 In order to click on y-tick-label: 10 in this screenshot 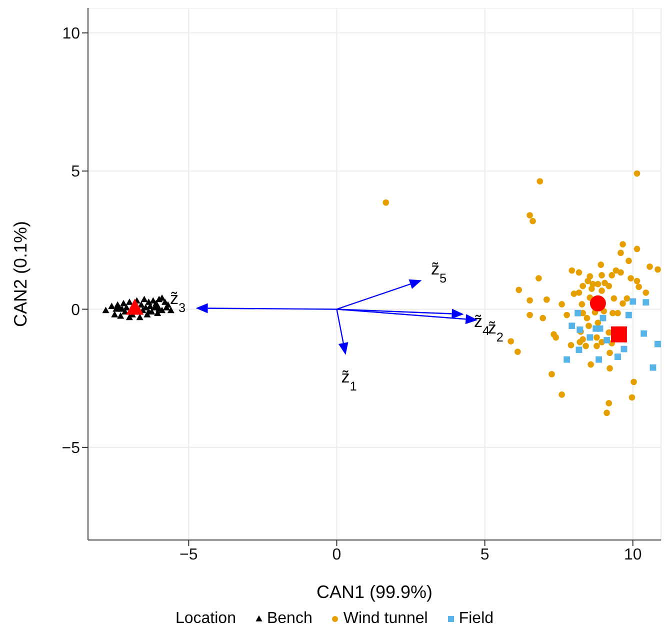, I will do `click(71, 34)`.